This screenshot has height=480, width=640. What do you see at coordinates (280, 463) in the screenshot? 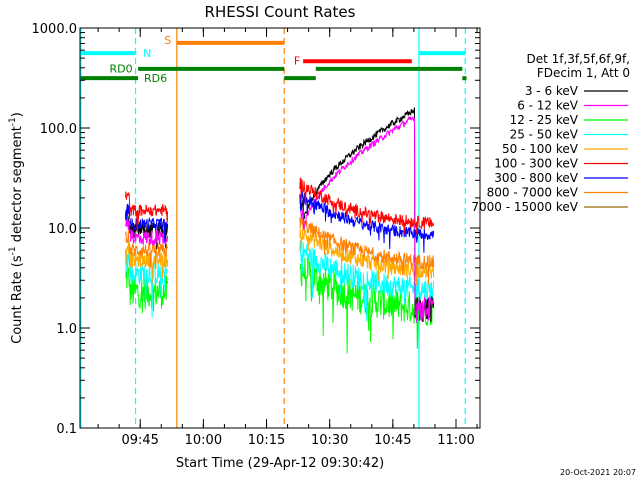
I see `x-axis-label: Start Time (29-Apr-12 09:30:42)` at bounding box center [280, 463].